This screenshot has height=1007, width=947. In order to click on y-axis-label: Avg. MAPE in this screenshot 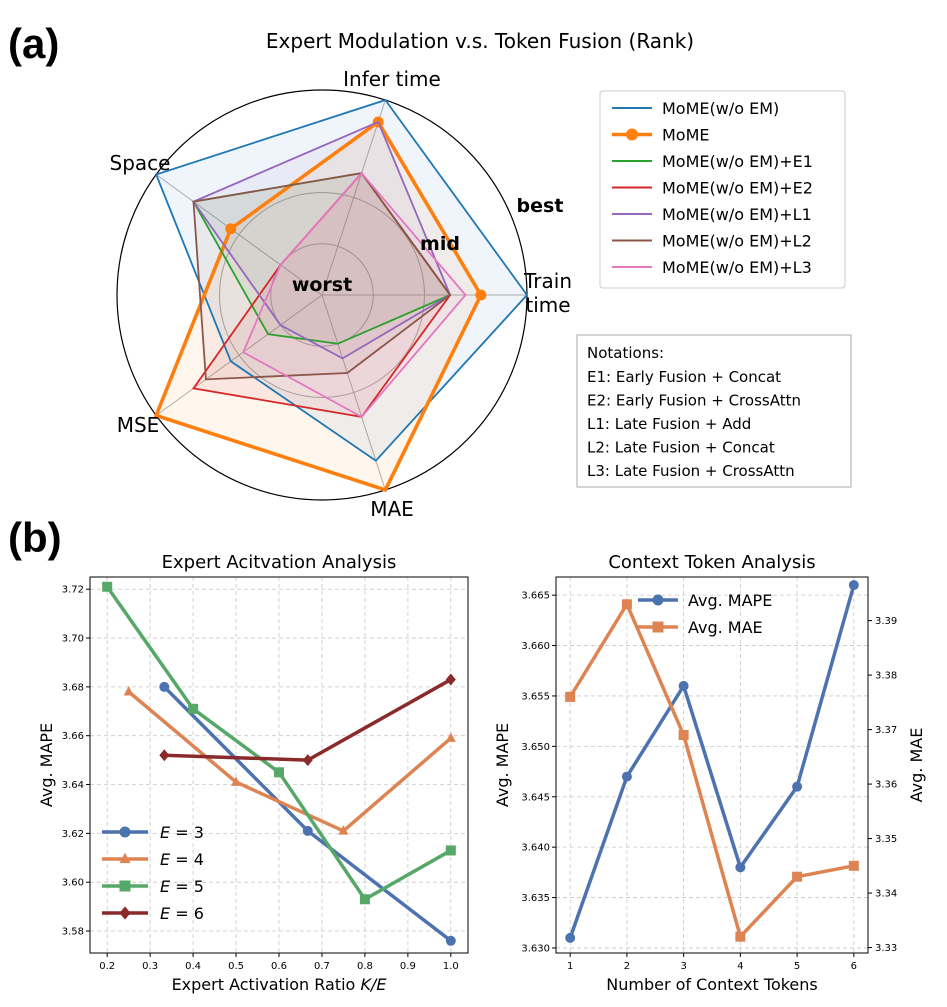, I will do `click(46, 765)`.